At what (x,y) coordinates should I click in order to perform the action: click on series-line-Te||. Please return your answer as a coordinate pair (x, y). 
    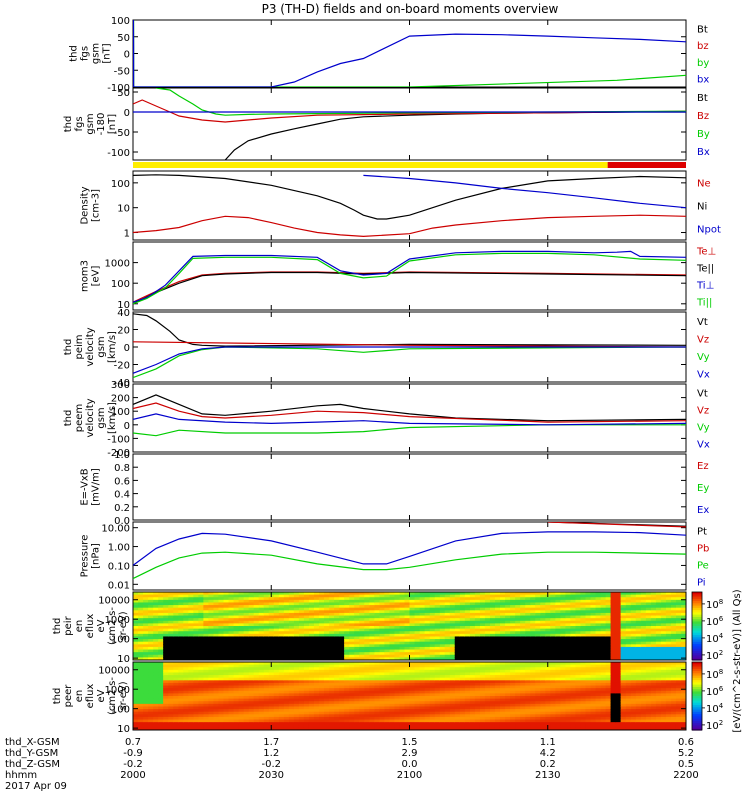
    Looking at the image, I should click on (409, 288).